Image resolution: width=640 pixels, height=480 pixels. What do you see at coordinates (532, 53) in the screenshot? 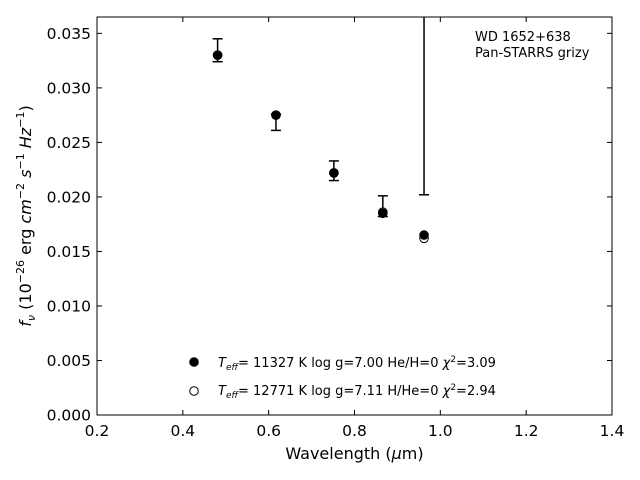
I see `annotation-survey: Pan-STARRS grizy` at bounding box center [532, 53].